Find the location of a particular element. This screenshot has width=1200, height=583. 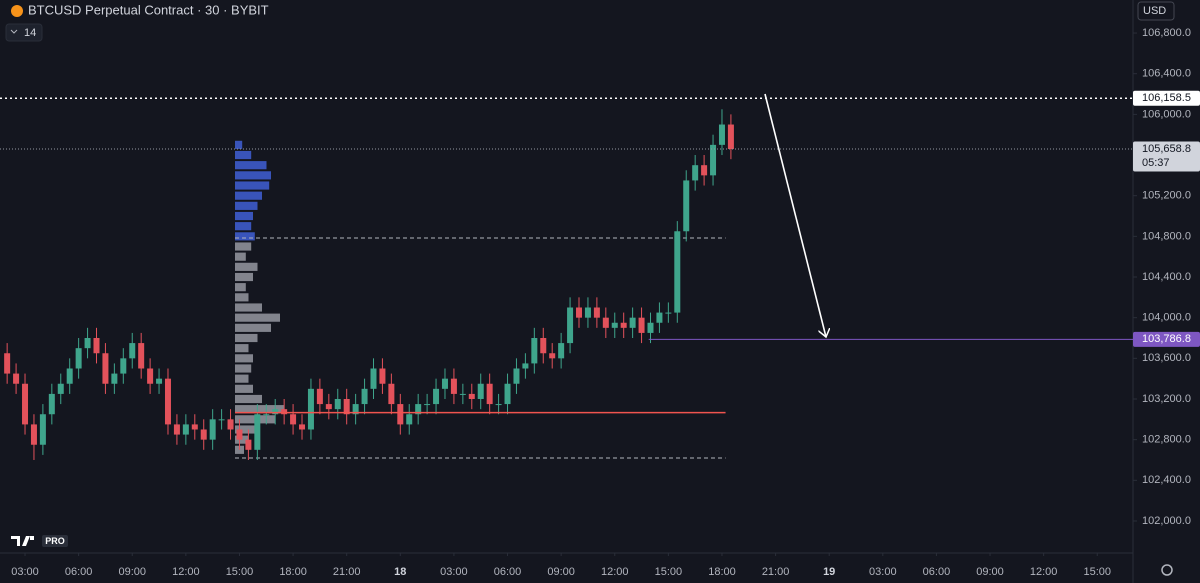

currency-button: USD is located at coordinates (1156, 11).